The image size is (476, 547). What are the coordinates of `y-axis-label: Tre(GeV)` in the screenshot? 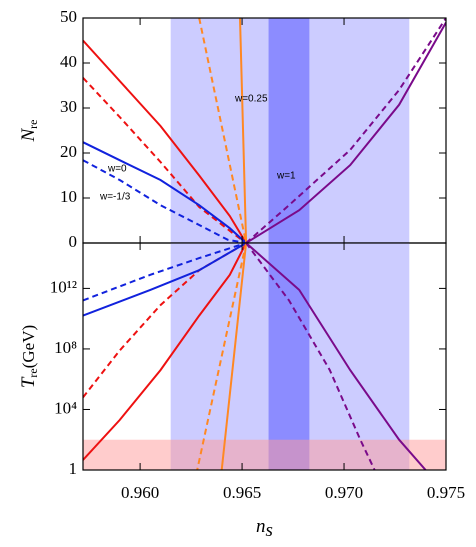 It's located at (28, 356).